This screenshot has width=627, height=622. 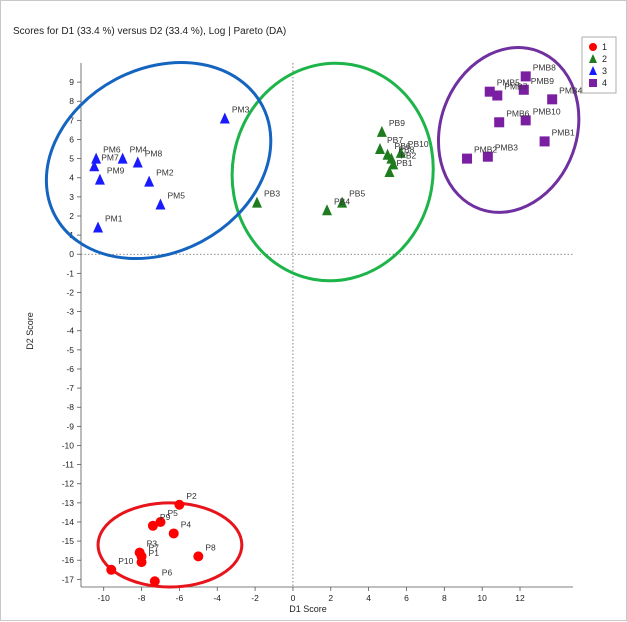 I want to click on point-label-pmb8: PMB8, so click(x=544, y=67).